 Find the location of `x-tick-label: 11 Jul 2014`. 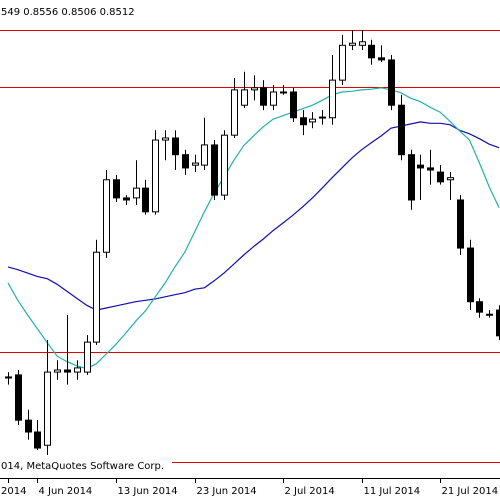

x-tick-label: 11 Jul 2014 is located at coordinates (392, 491).